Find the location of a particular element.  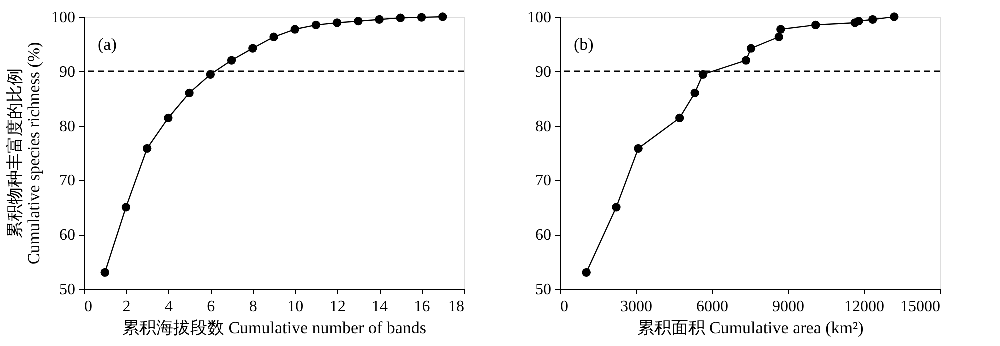

x-tick-label: 12000 is located at coordinates (864, 307).